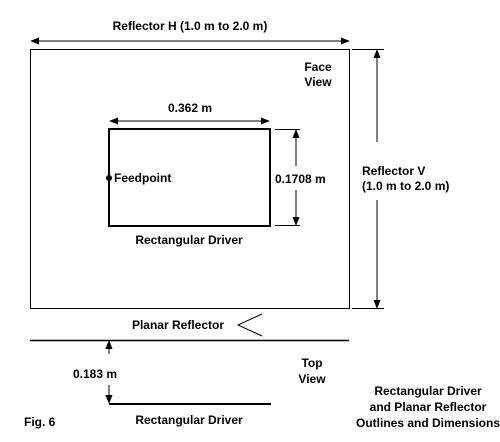  I want to click on figure-number: Fig. 6, so click(40, 422).